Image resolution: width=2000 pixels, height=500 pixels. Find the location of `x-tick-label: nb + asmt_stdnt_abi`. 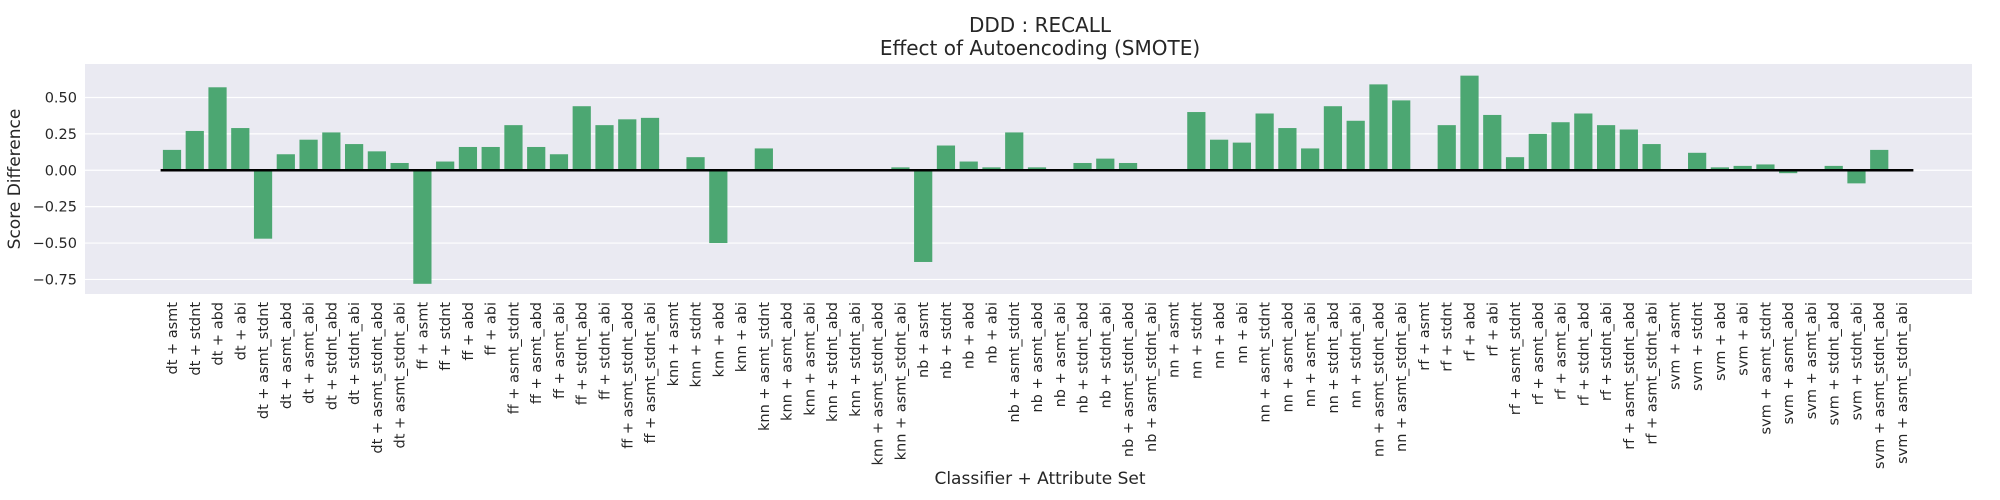

x-tick-label: nb + asmt_stdnt_abi is located at coordinates (1152, 377).